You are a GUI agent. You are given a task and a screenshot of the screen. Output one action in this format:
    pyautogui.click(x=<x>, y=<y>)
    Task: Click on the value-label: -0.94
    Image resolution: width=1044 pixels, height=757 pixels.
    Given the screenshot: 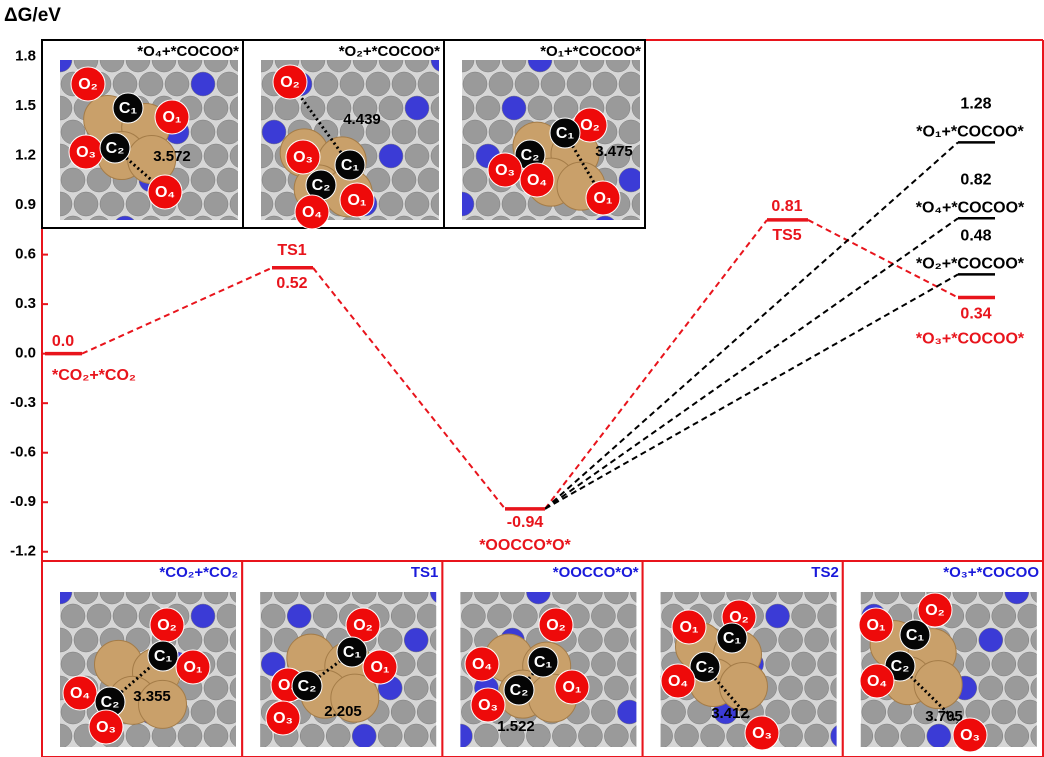 What is the action you would take?
    pyautogui.click(x=525, y=522)
    